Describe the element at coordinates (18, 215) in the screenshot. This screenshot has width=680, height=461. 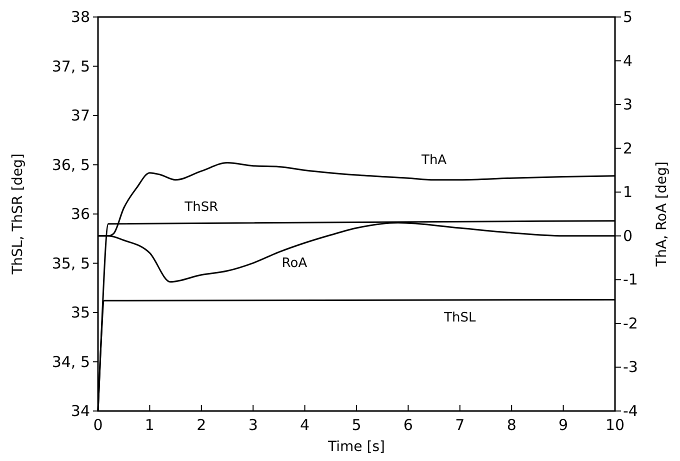
I see `y-axis-title: ThSL, ThSR [deg]` at that location.